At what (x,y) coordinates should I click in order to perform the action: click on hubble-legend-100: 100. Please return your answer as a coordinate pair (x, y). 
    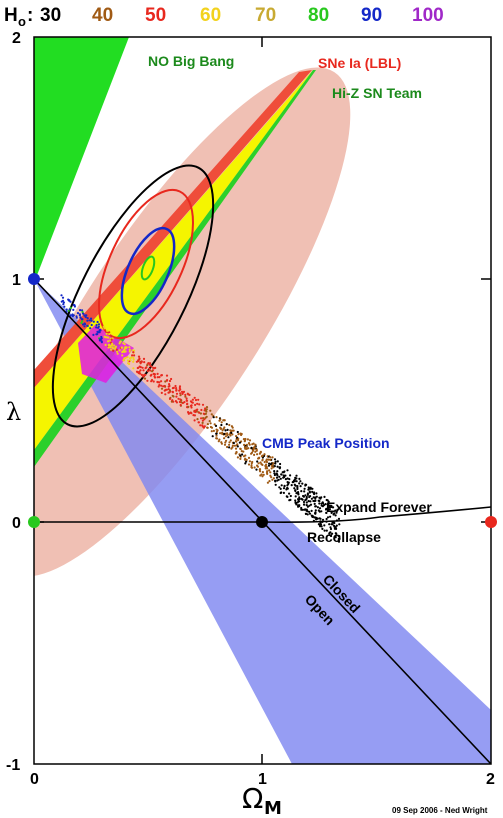
    Looking at the image, I should click on (428, 15).